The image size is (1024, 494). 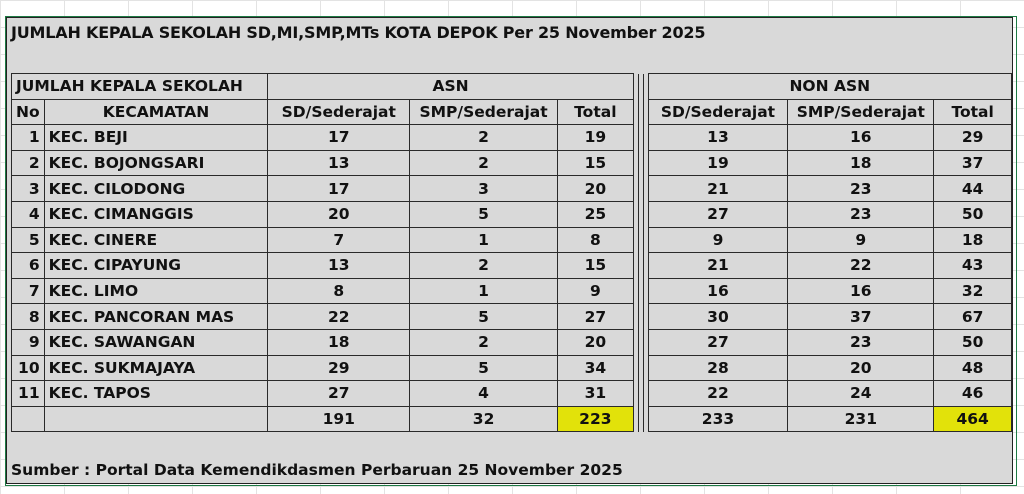 I want to click on non-asn-sd-value: 16, so click(x=718, y=291).